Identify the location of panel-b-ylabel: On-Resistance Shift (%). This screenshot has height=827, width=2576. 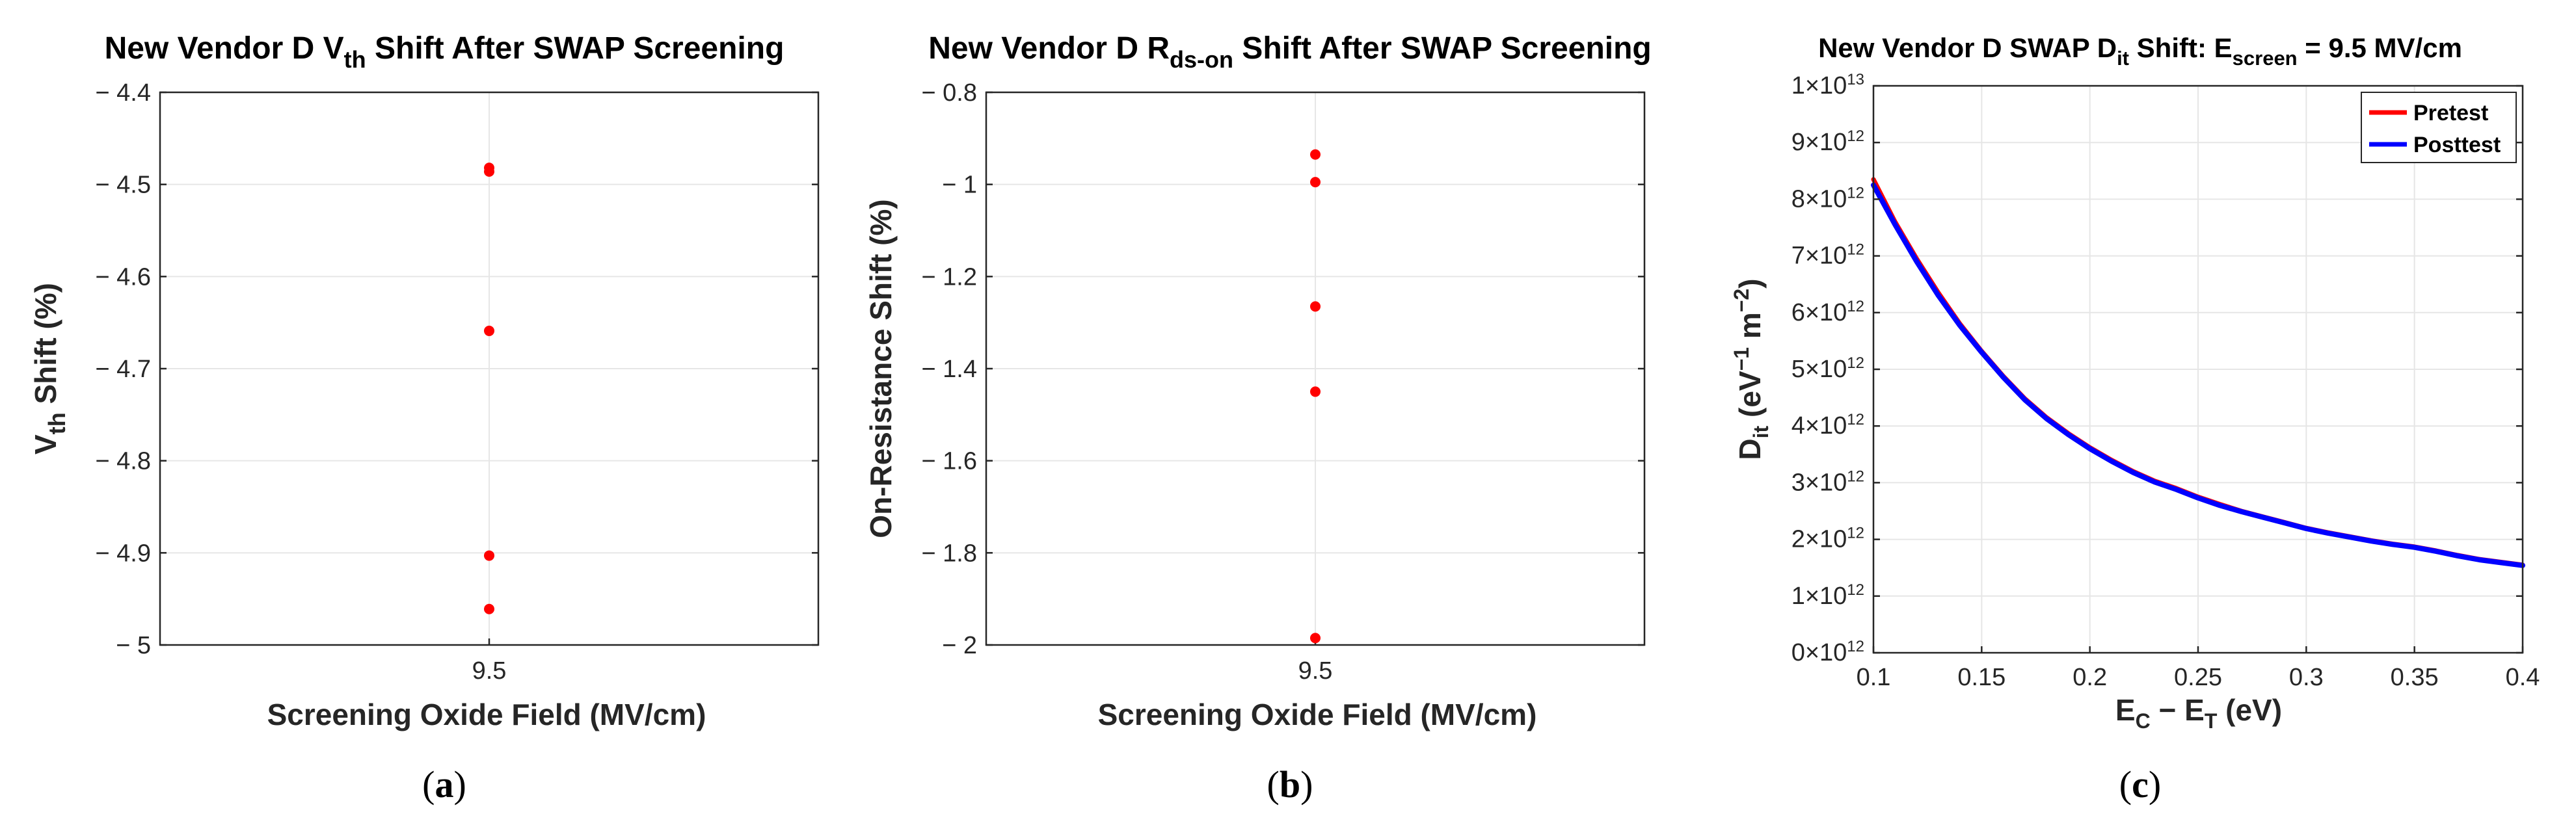
(881, 368).